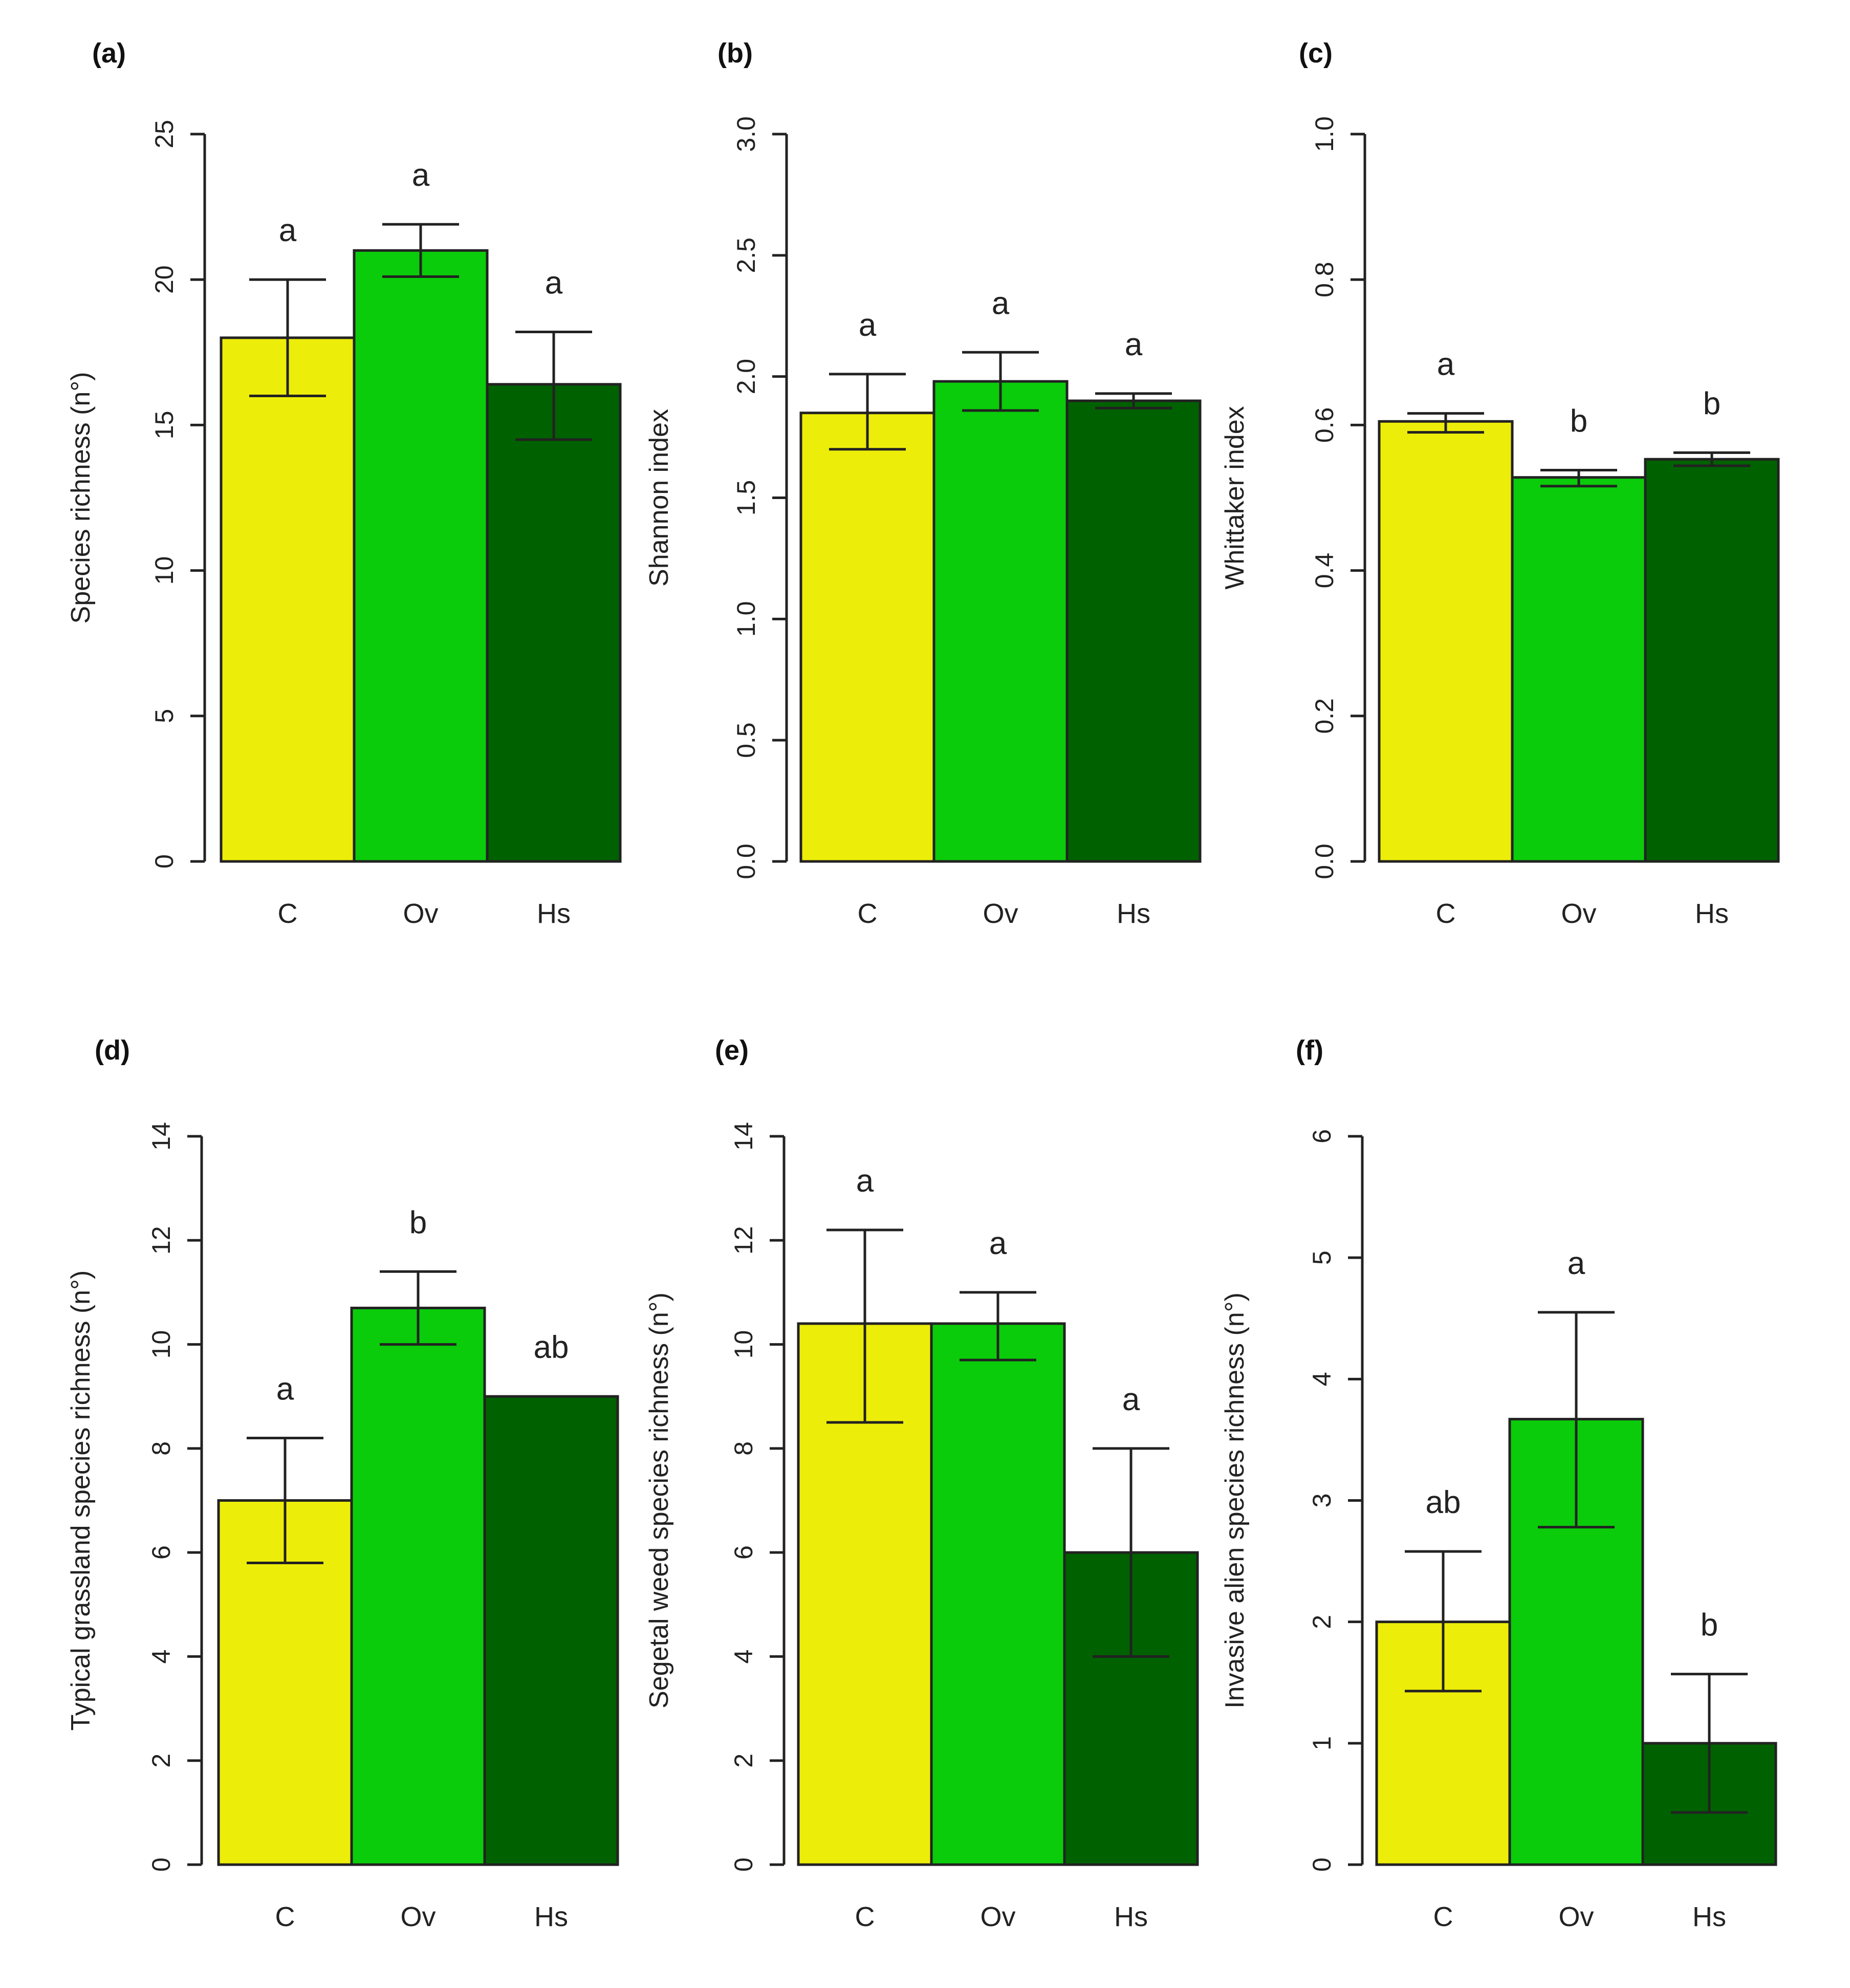 This screenshot has width=1850, height=1988. Describe the element at coordinates (746, 498) in the screenshot. I see `y-tick-label: 1.5` at that location.